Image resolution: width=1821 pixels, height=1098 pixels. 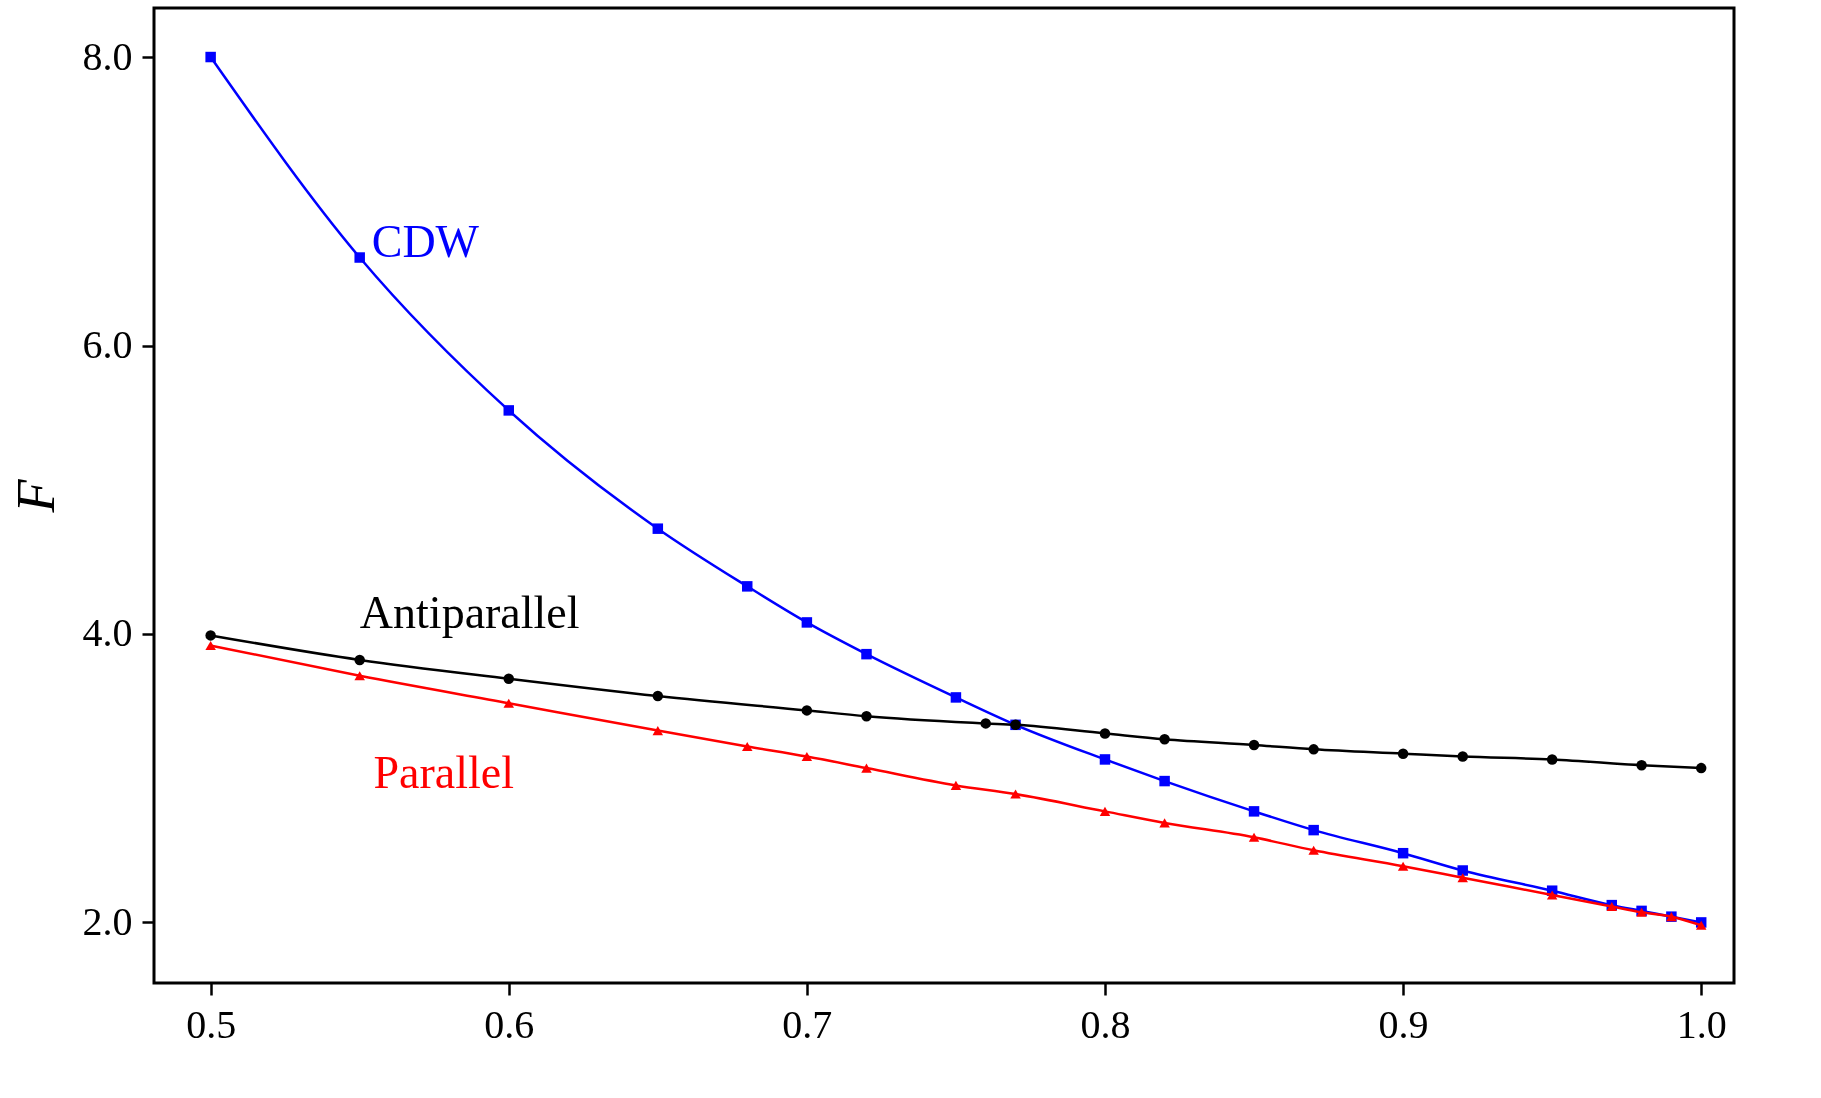 I want to click on y-tick-label: 6.0, so click(x=107, y=344).